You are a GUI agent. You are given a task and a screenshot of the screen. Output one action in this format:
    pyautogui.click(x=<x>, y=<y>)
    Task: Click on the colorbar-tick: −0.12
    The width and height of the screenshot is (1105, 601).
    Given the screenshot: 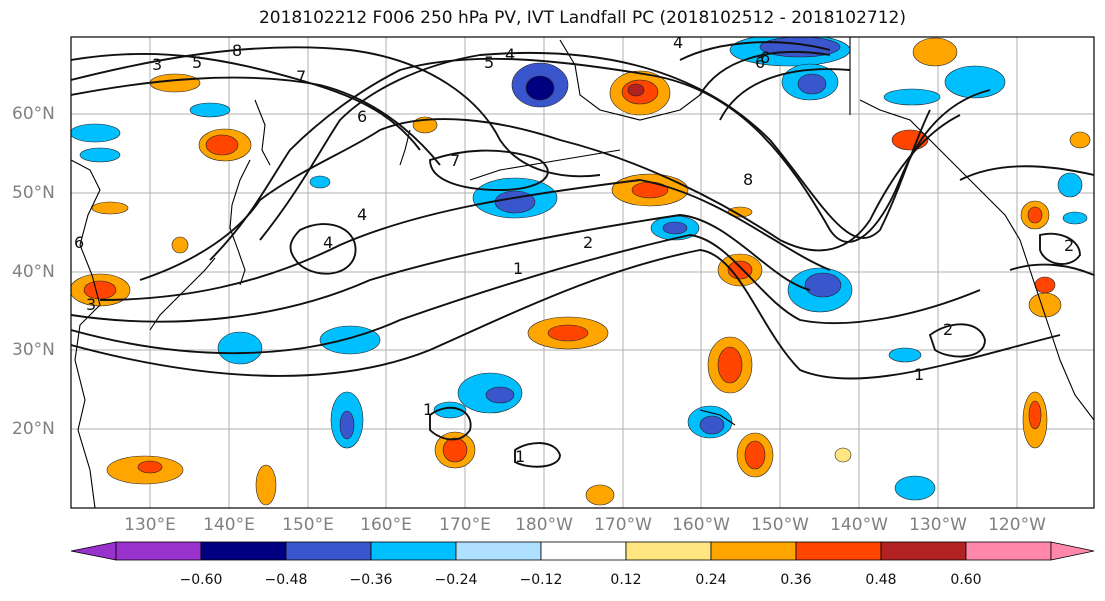 What is the action you would take?
    pyautogui.click(x=541, y=580)
    